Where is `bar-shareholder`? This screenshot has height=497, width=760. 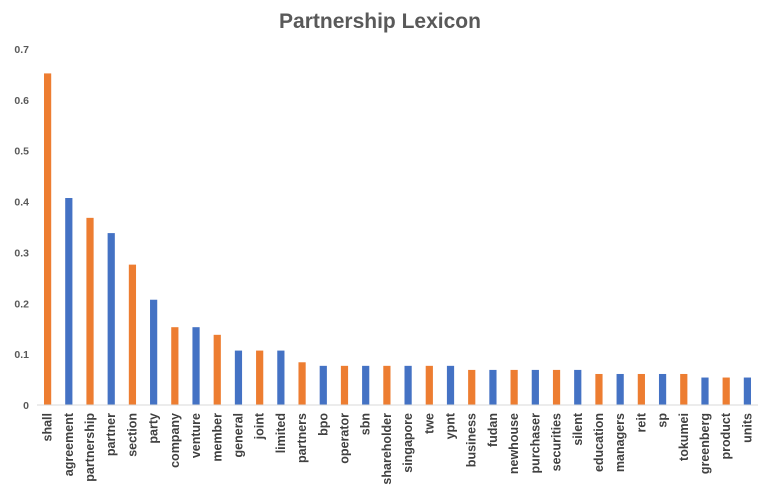 bar-shareholder is located at coordinates (387, 385).